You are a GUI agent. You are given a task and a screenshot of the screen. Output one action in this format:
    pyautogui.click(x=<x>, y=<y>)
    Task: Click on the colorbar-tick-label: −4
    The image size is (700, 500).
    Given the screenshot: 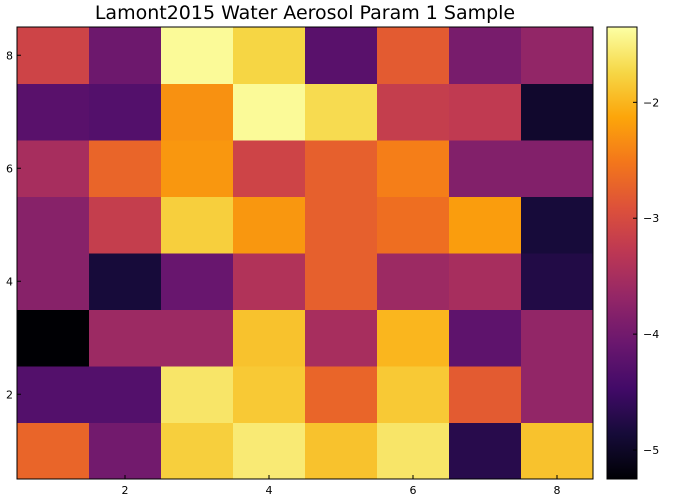 What is the action you would take?
    pyautogui.click(x=651, y=334)
    